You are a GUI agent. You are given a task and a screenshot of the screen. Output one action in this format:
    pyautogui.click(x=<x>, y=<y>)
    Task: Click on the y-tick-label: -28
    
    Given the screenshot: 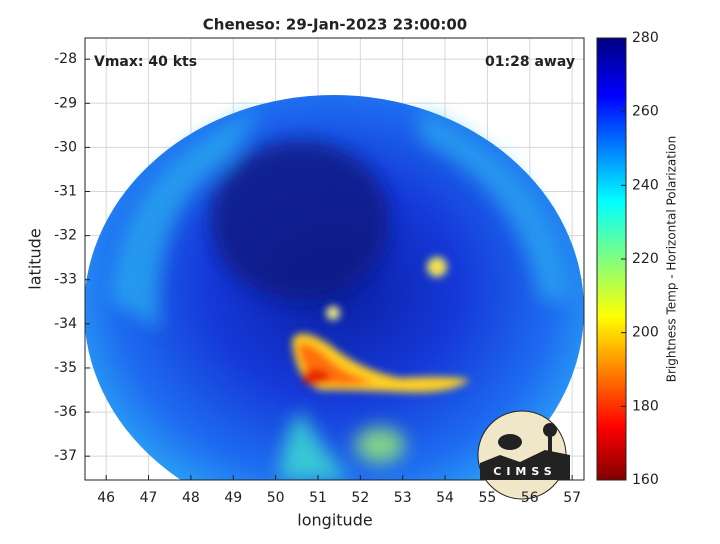 What is the action you would take?
    pyautogui.click(x=65, y=59)
    